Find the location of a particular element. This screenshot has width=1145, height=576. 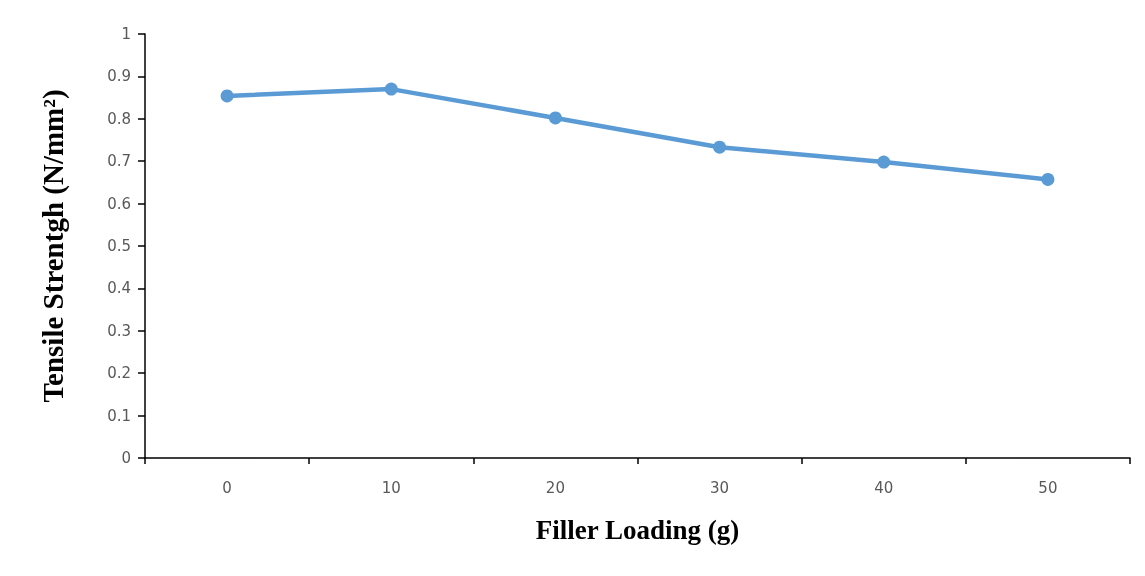

y-tick-label: 1 is located at coordinates (126, 34).